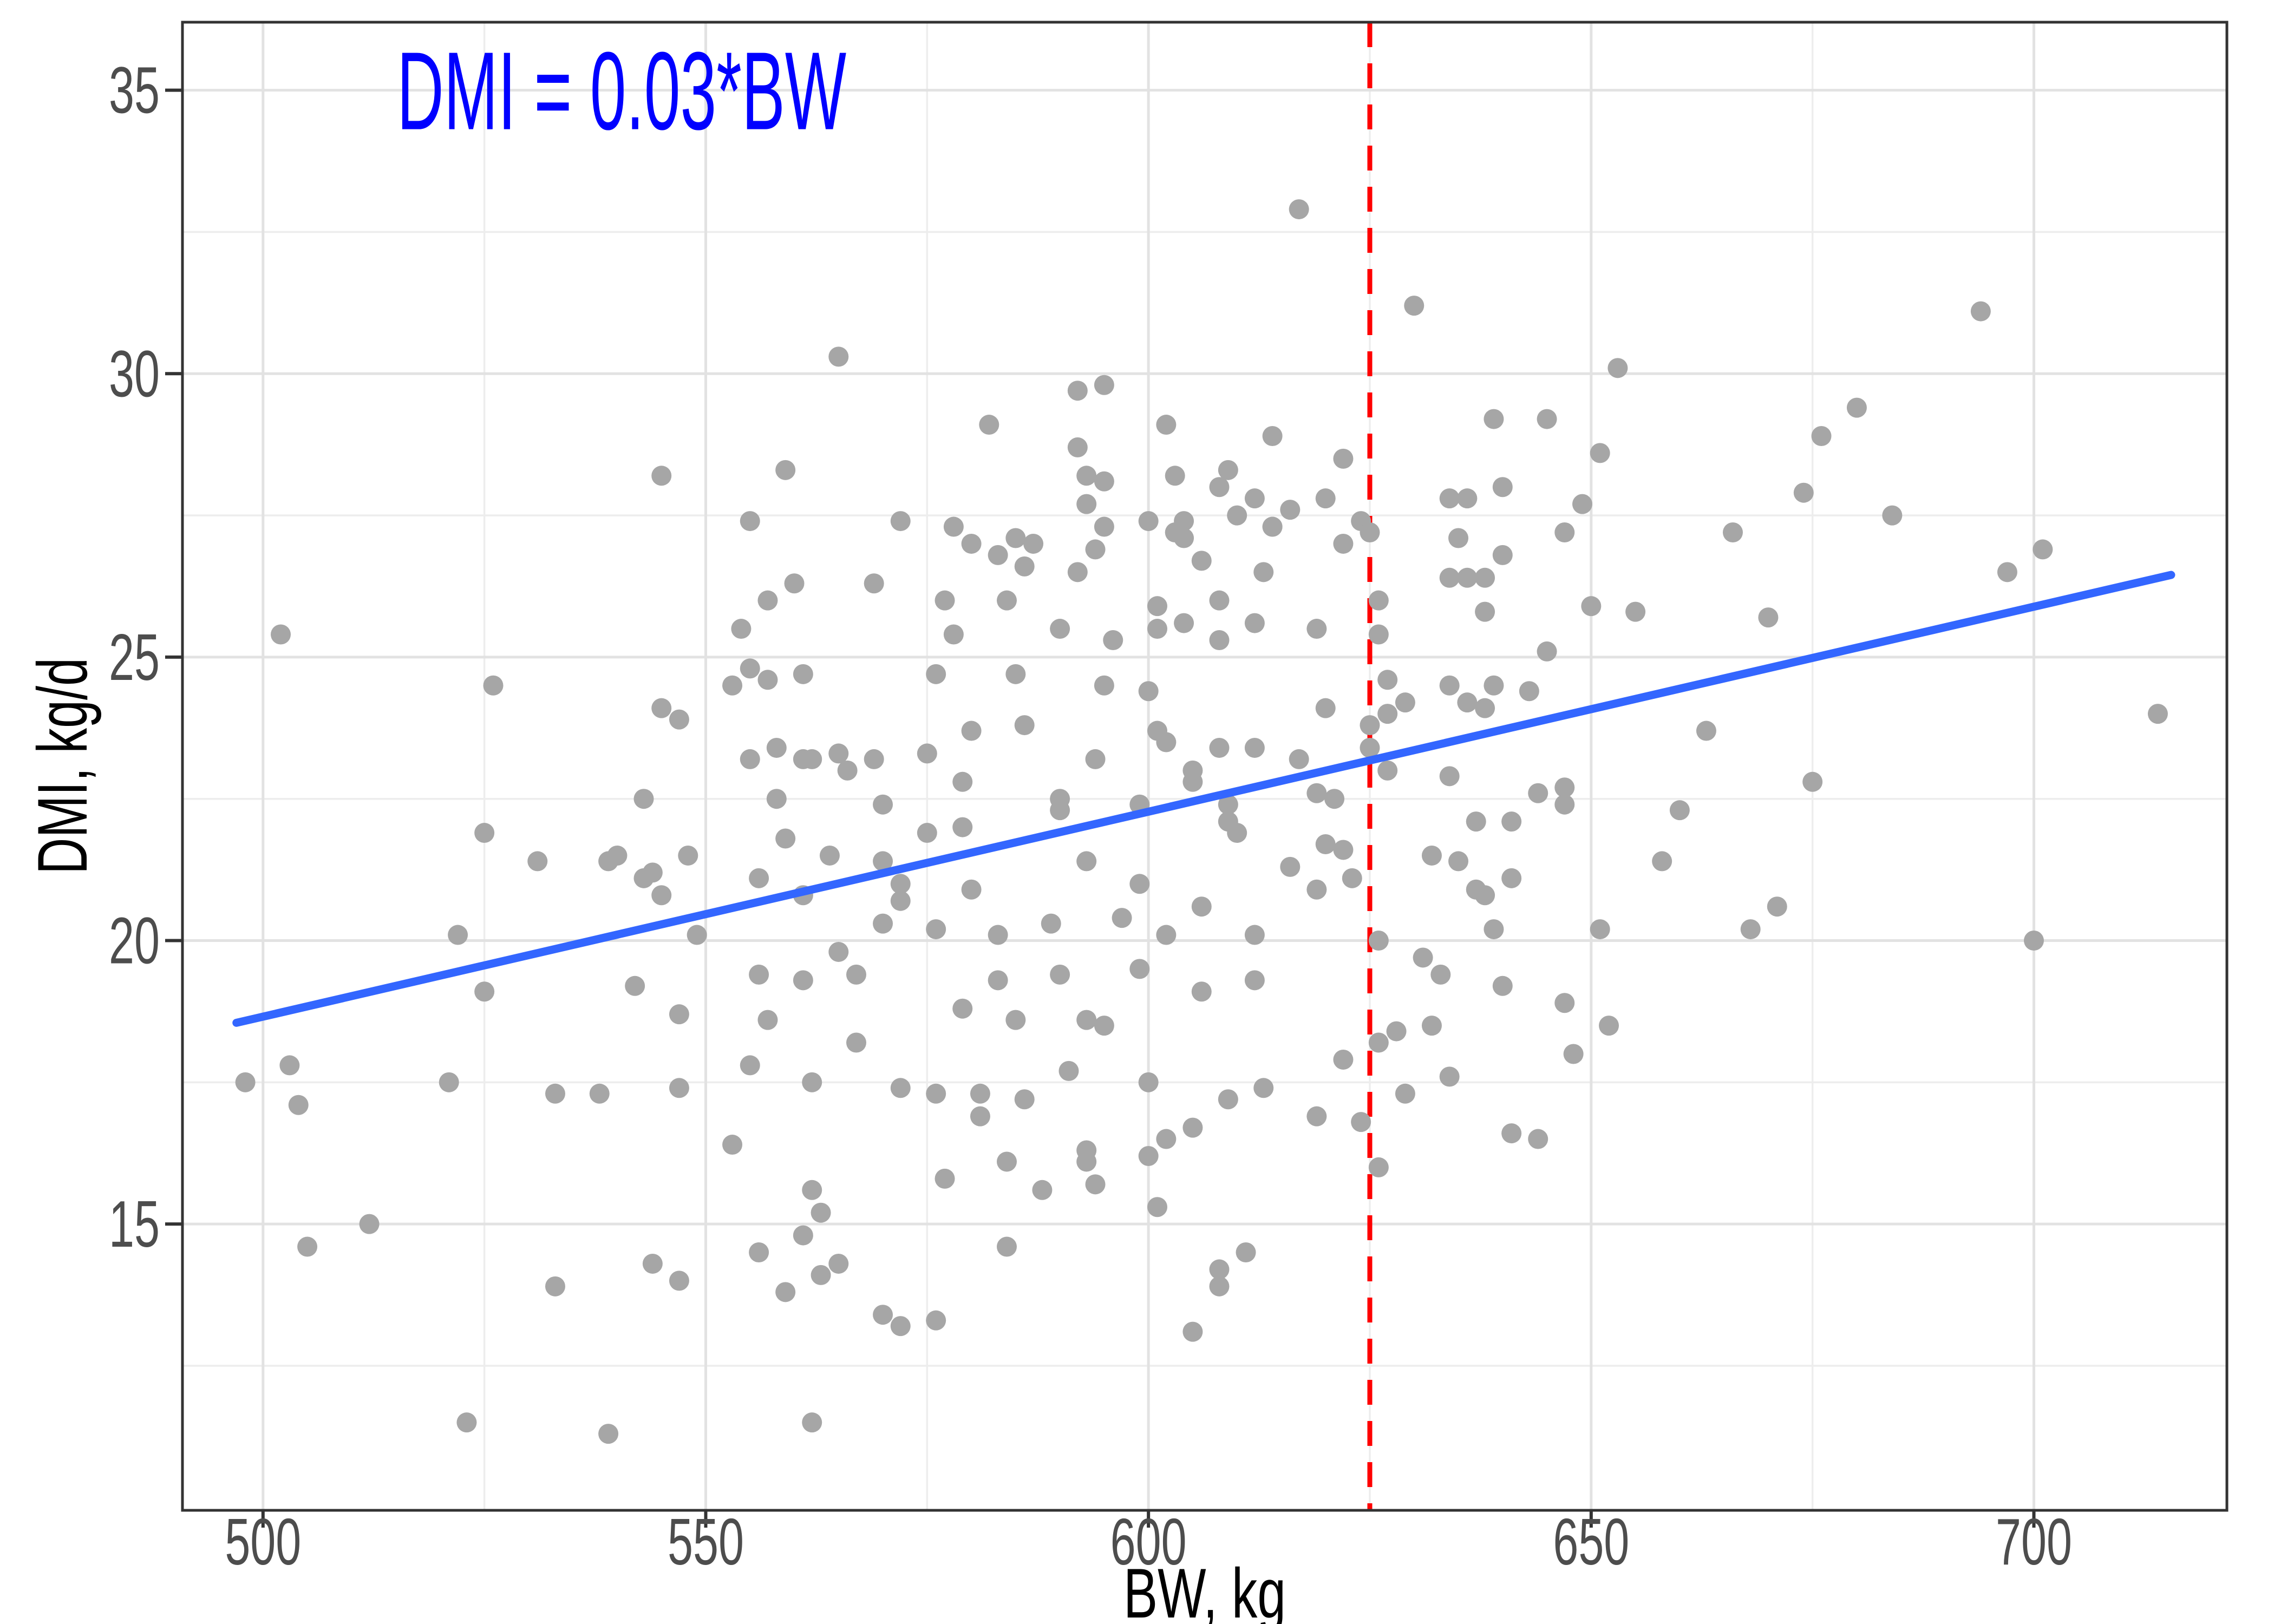 This screenshot has height=1624, width=2274. I want to click on y-tick-label: 20, so click(135, 941).